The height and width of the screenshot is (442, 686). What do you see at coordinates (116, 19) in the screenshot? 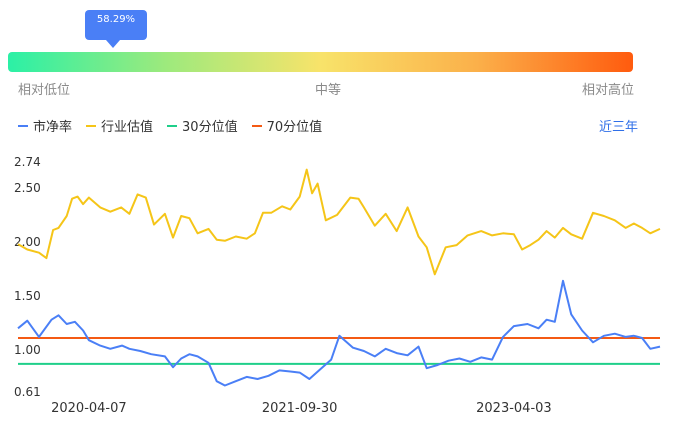
I see `position-tooltip-value: 58.29%` at bounding box center [116, 19].